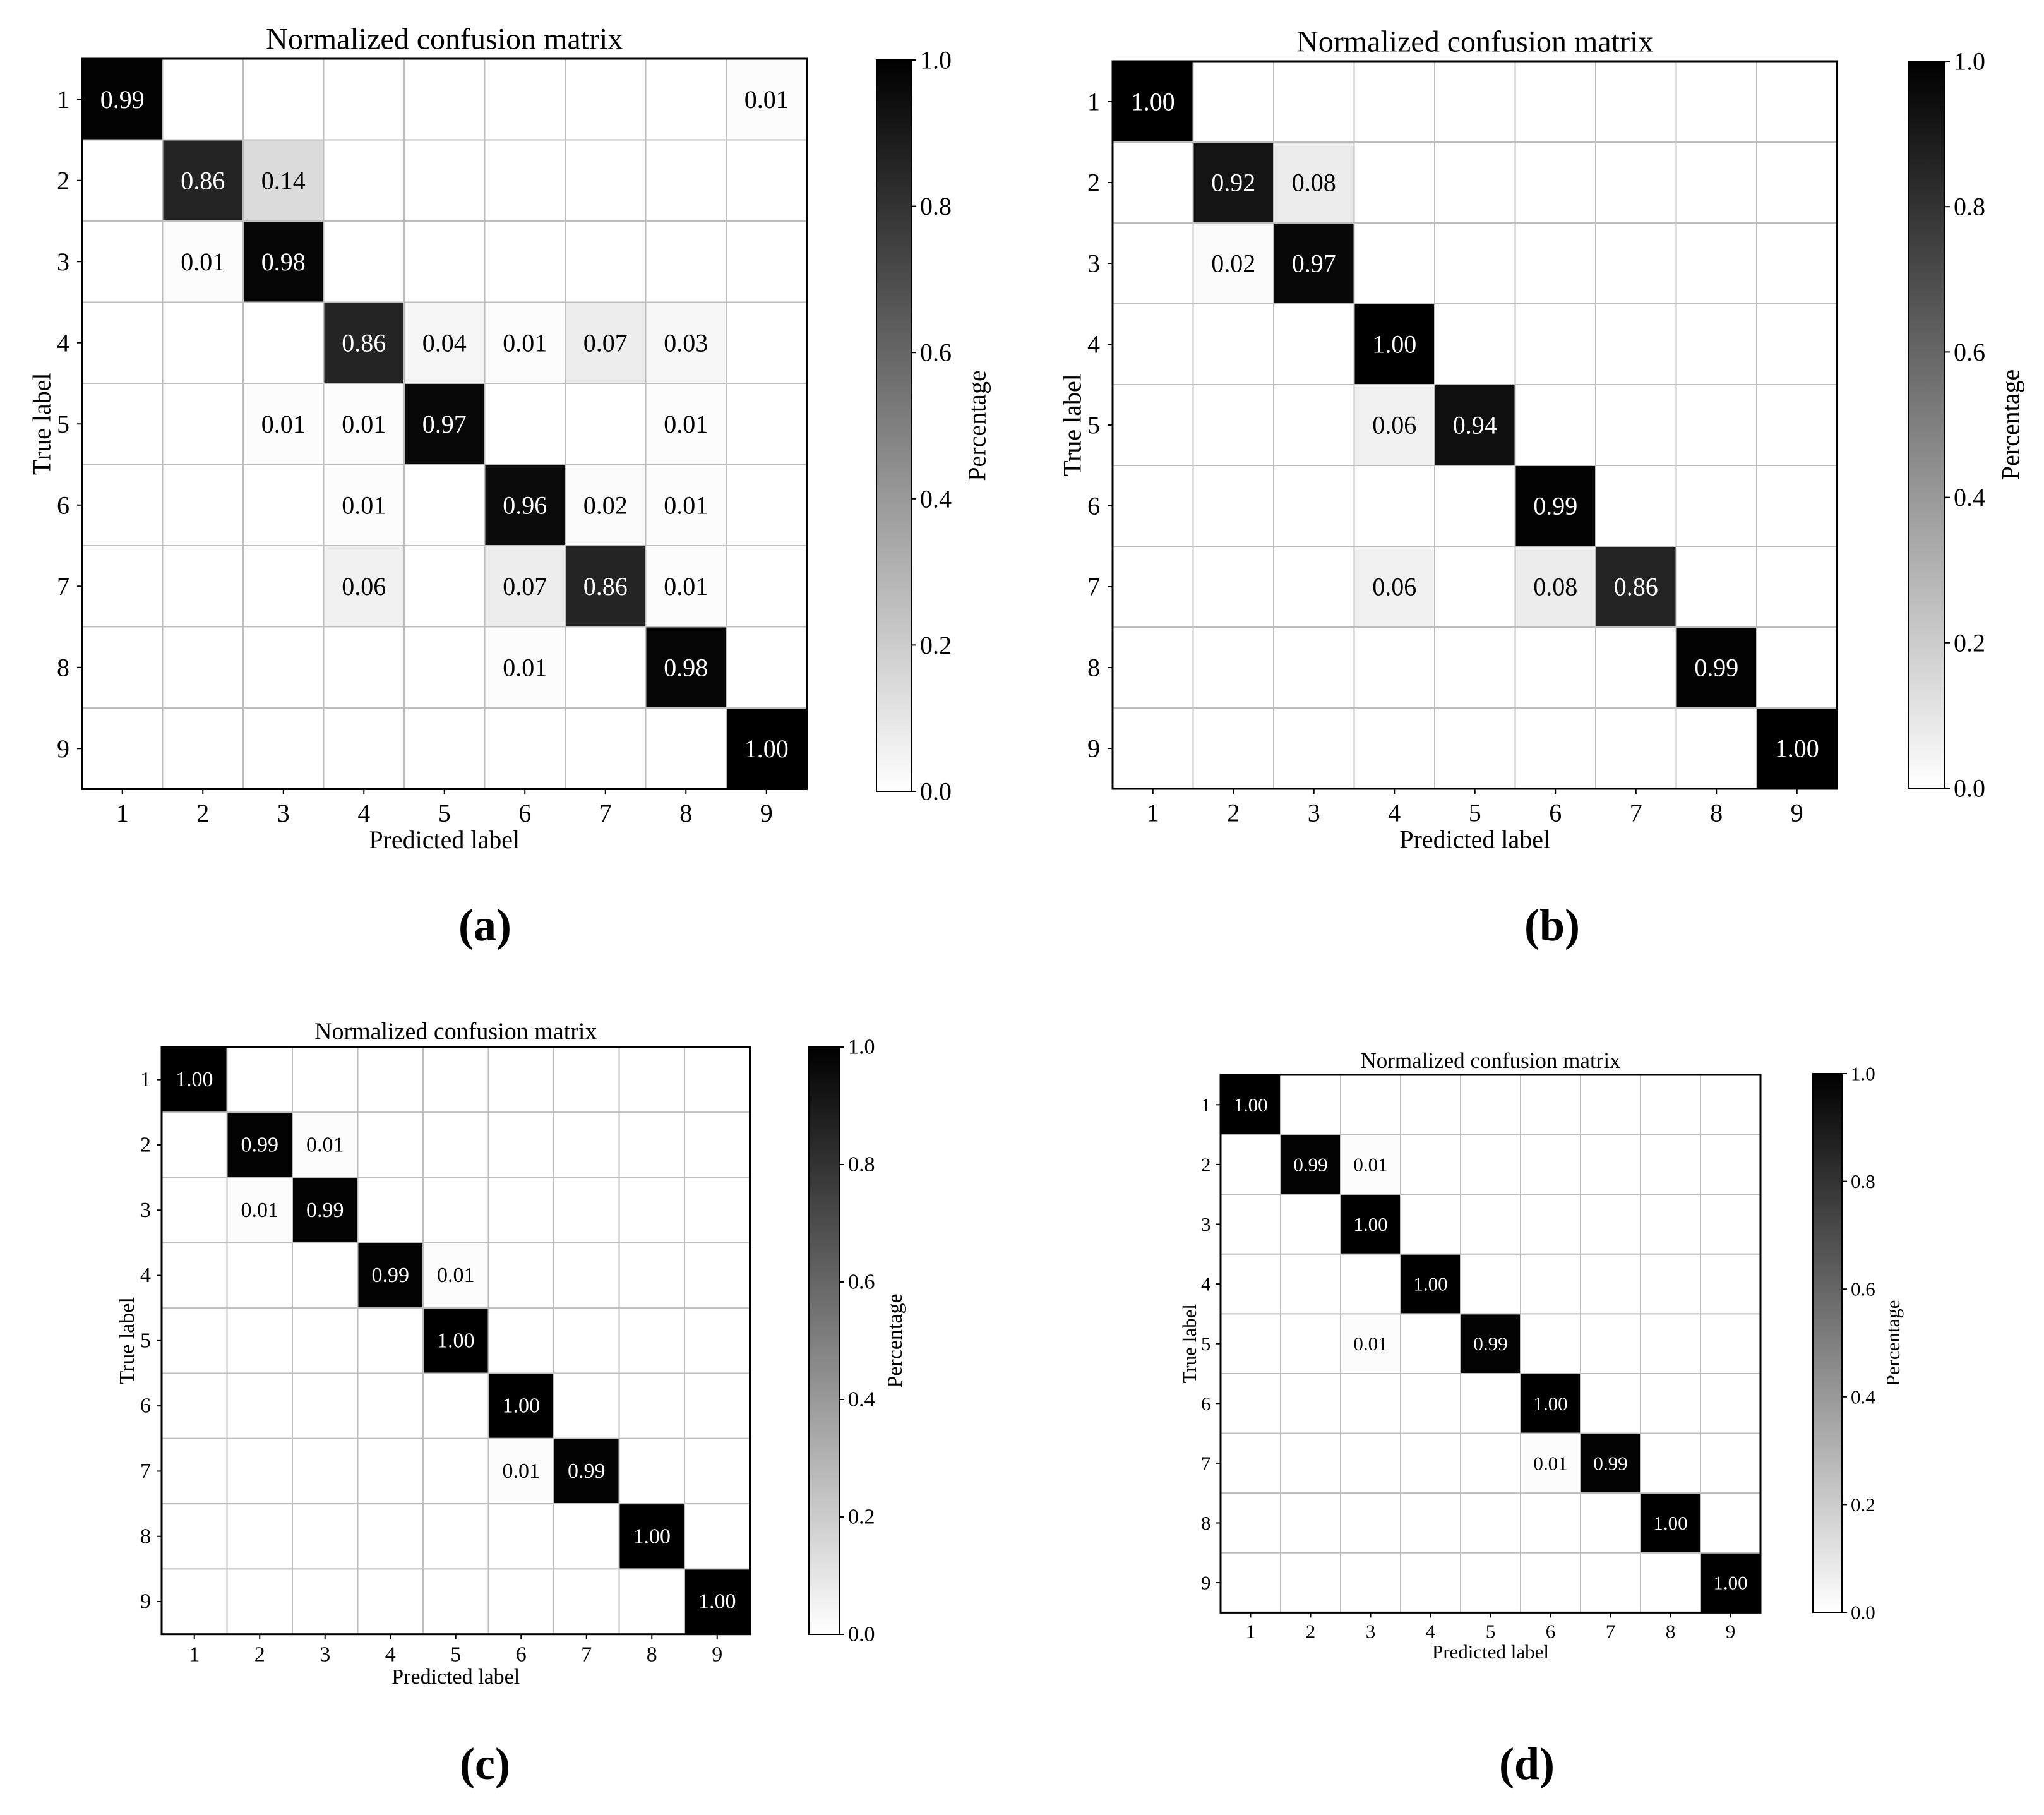 The width and height of the screenshot is (2044, 1815). Describe the element at coordinates (936, 645) in the screenshot. I see `colorbar-tick-label: 0.2` at that location.